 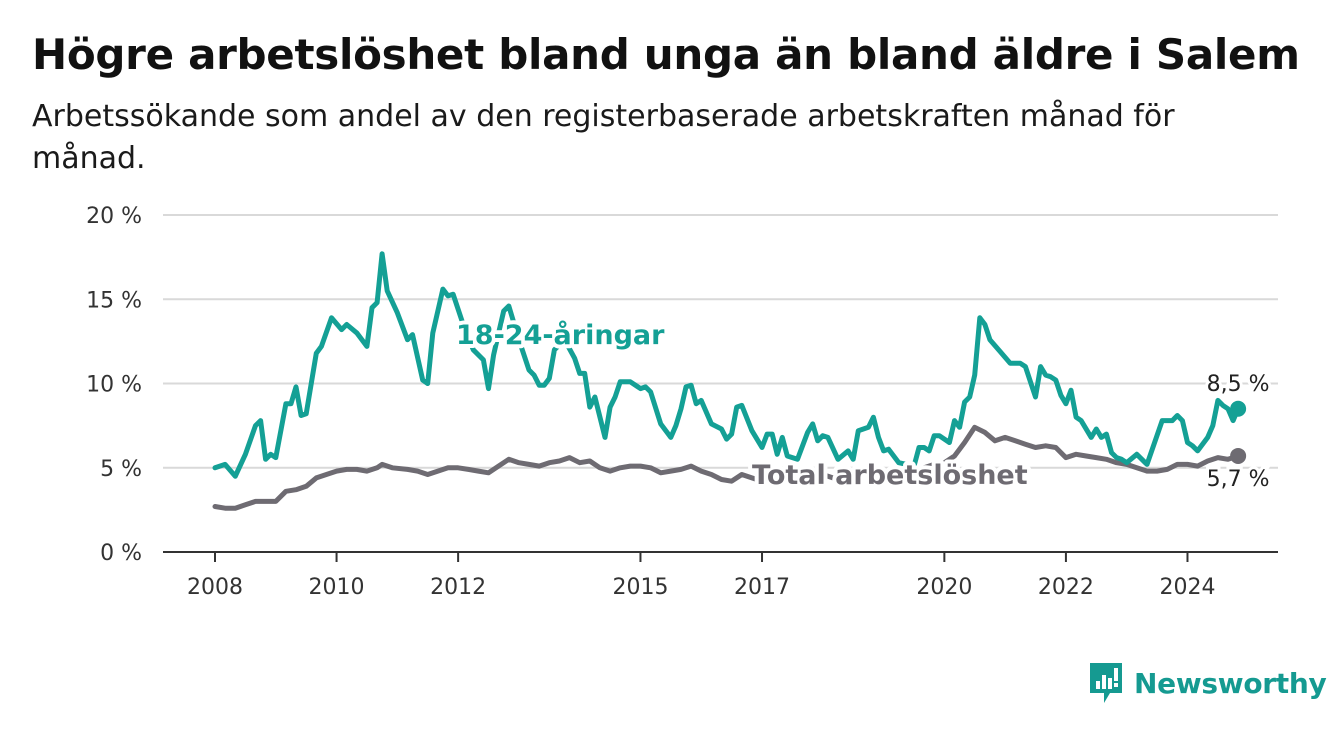 What do you see at coordinates (1230, 683) in the screenshot?
I see `brand-name: Newsworthy` at bounding box center [1230, 683].